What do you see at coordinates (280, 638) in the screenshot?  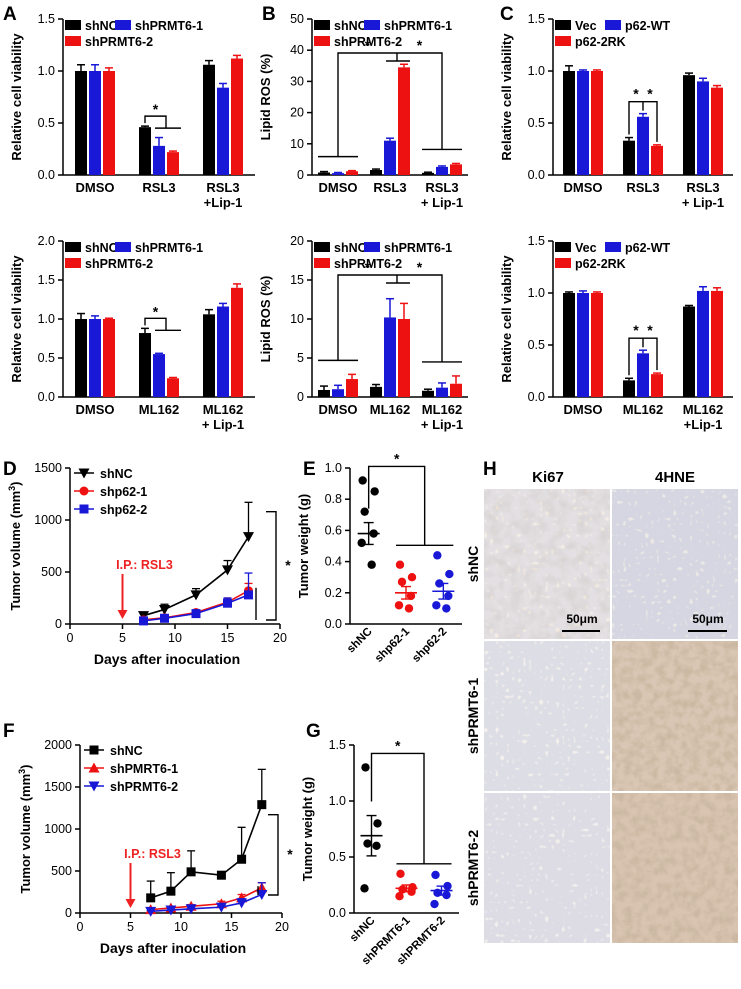 I see `x-tick-label: 20` at bounding box center [280, 638].